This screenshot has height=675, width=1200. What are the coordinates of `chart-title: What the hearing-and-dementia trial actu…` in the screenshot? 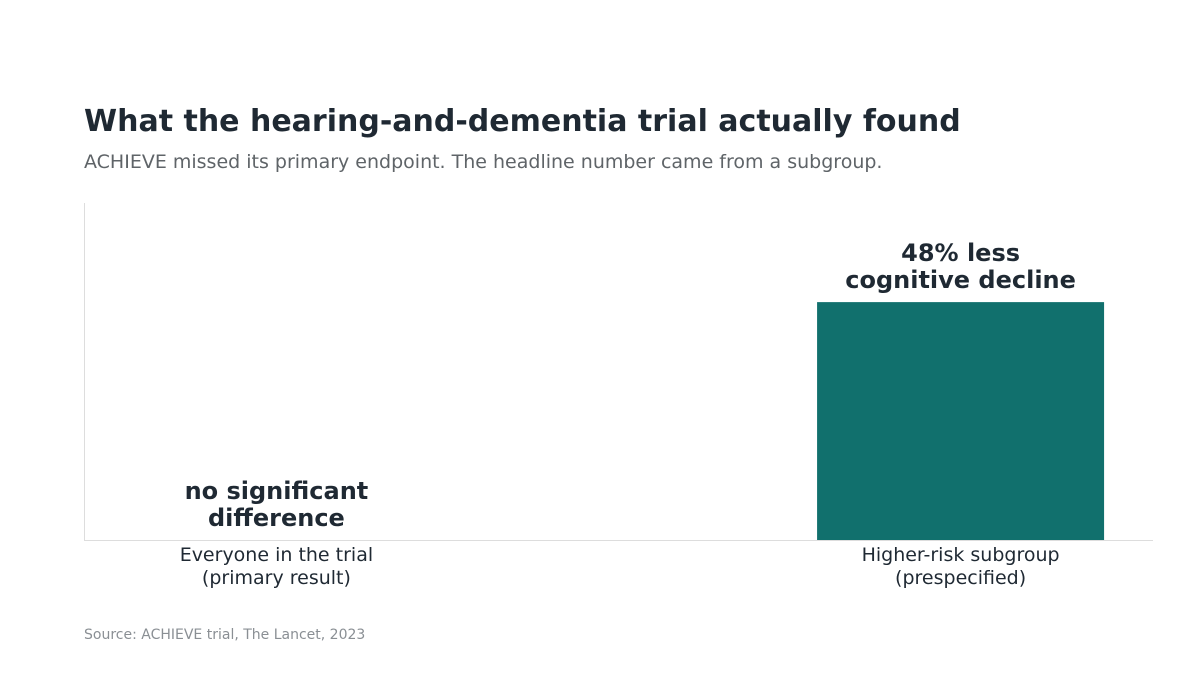 It's located at (522, 121).